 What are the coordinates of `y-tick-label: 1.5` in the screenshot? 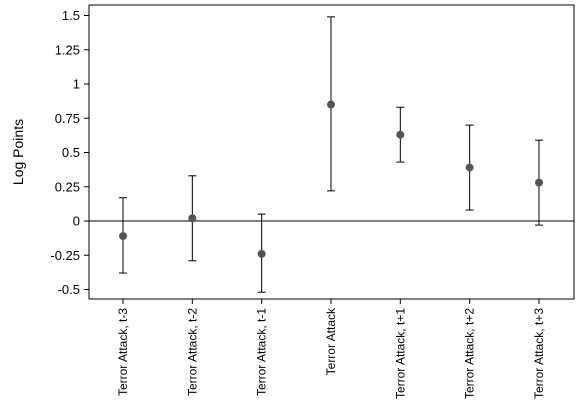 It's located at (71, 15).